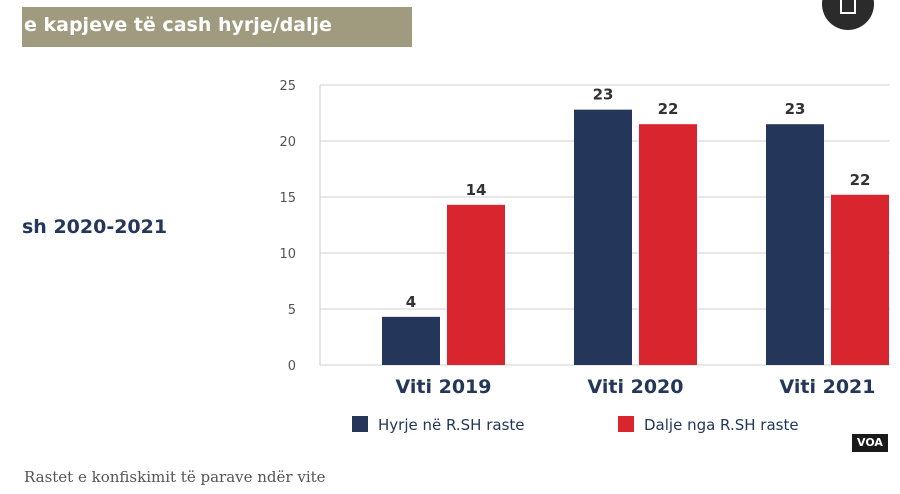 The width and height of the screenshot is (900, 494). What do you see at coordinates (476, 190) in the screenshot?
I see `data-label: 14` at bounding box center [476, 190].